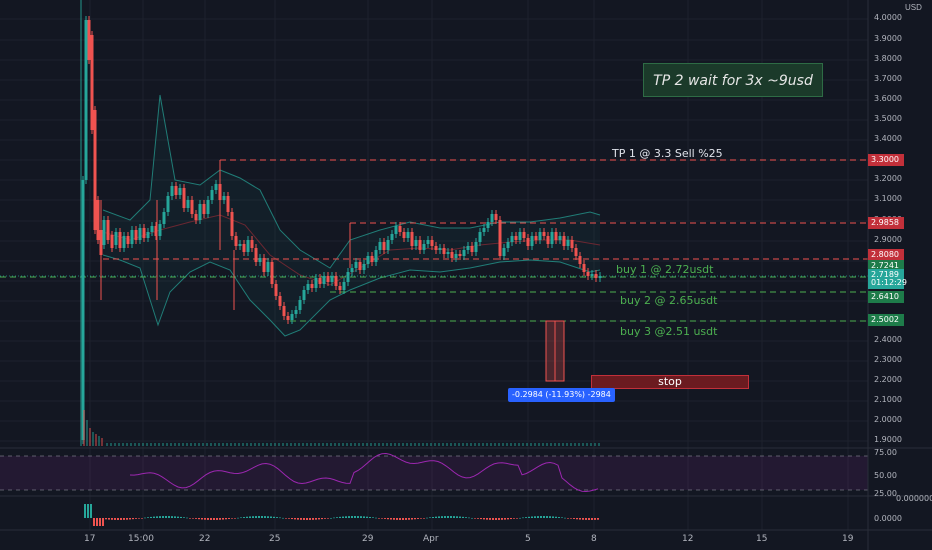 The width and height of the screenshot is (932, 550). What do you see at coordinates (669, 300) in the screenshot?
I see `buy2-label: buy 2 @ 2.65usdt` at bounding box center [669, 300].